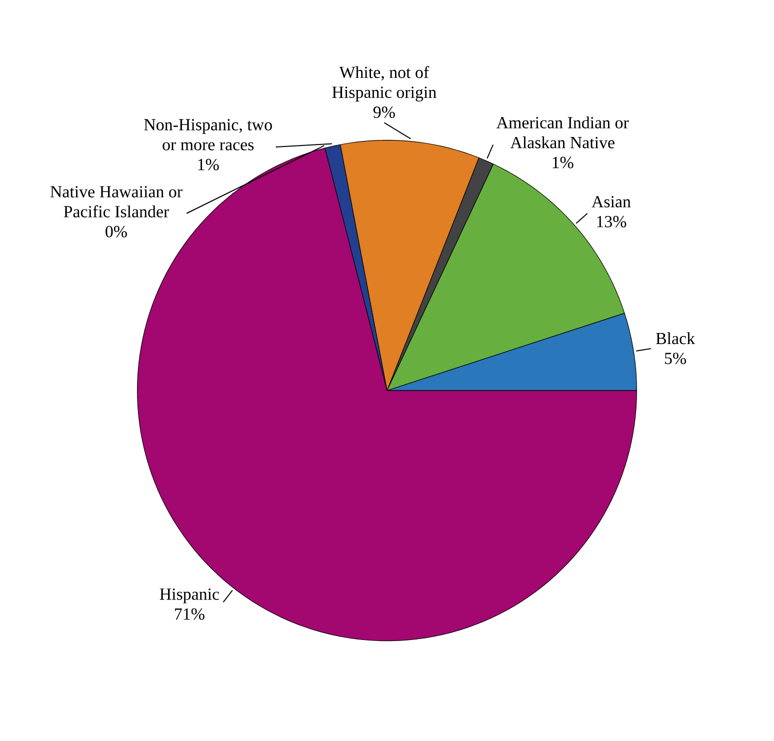 The image size is (774, 741). What do you see at coordinates (384, 112) in the screenshot?
I see `data-label: 9%` at bounding box center [384, 112].